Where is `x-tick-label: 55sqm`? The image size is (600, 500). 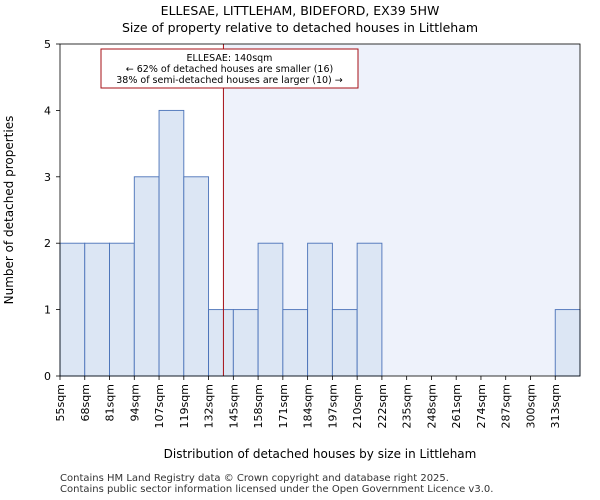 x-tick-label: 55sqm is located at coordinates (60, 402).